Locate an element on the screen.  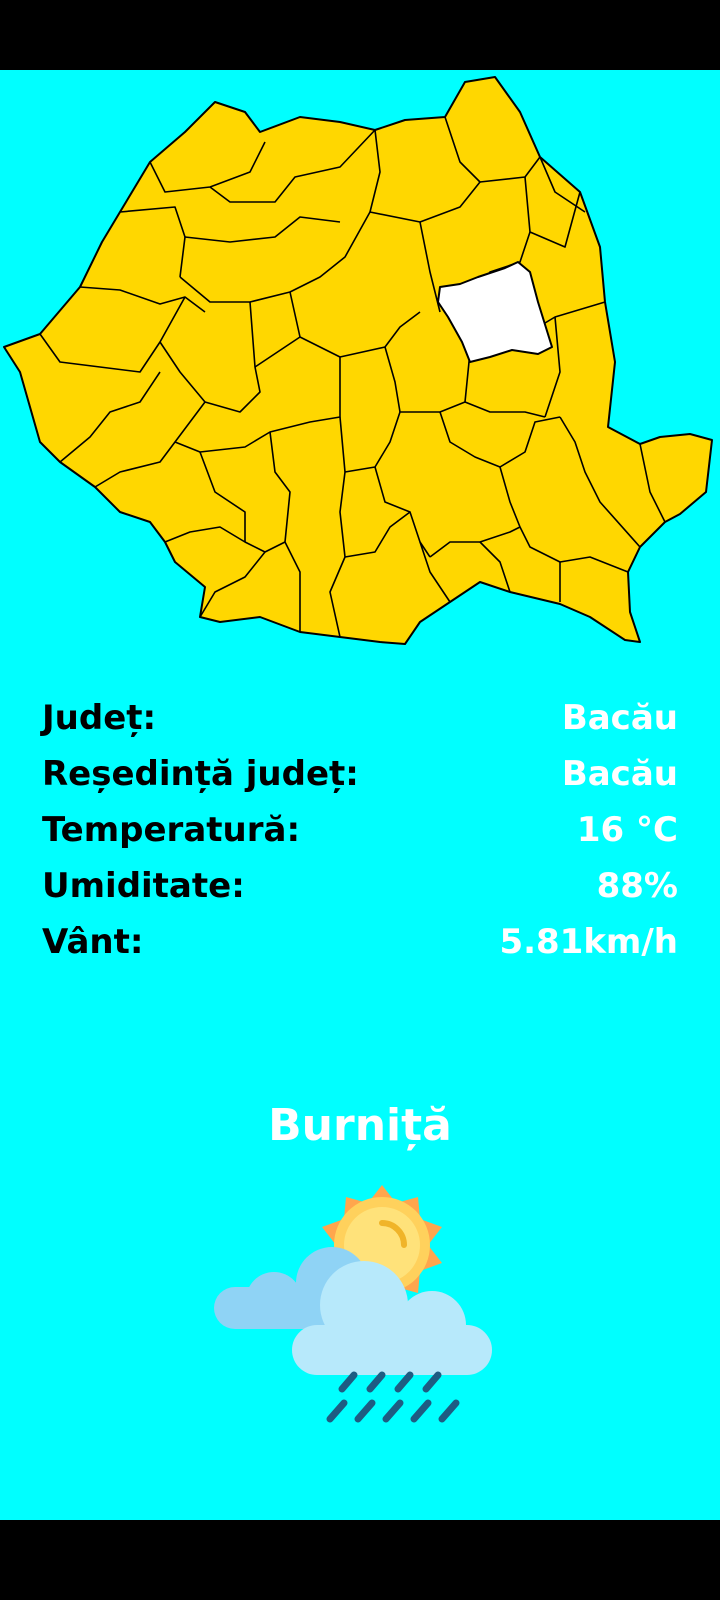
county-row: Județ: Bacău is located at coordinates (360, 718).